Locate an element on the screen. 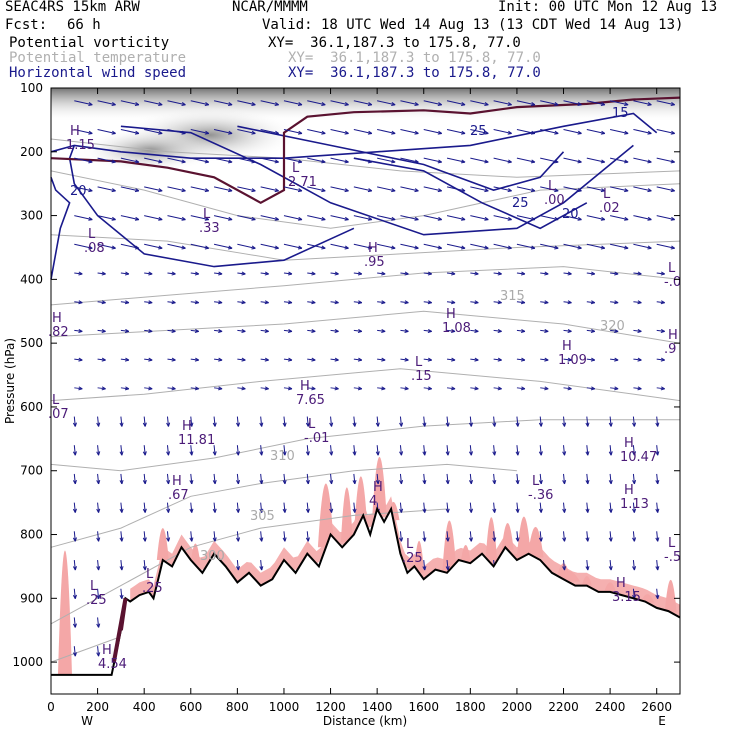 This screenshot has width=740, height=740. wind-speed-label: 25 is located at coordinates (520, 203).